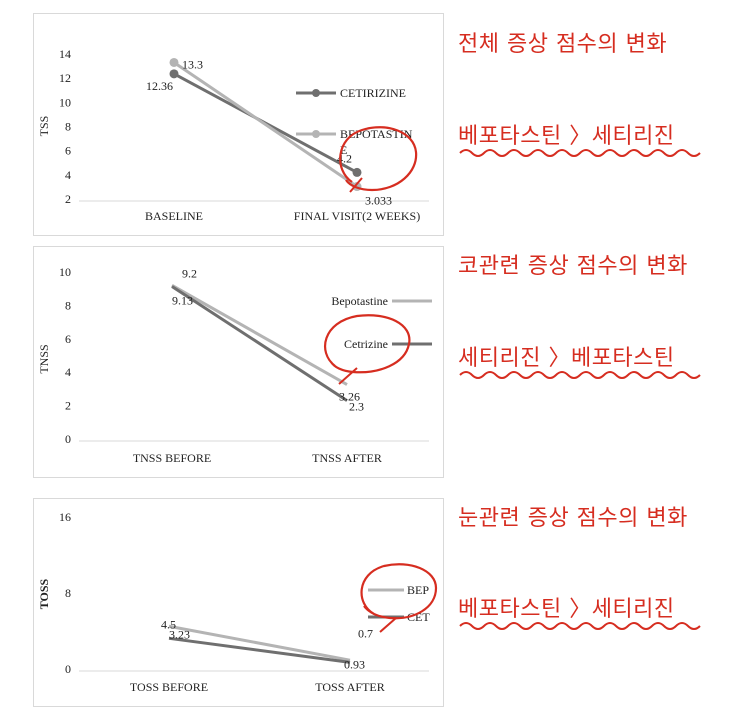 The image size is (743, 724). I want to click on data-label: 3.23, so click(179, 634).